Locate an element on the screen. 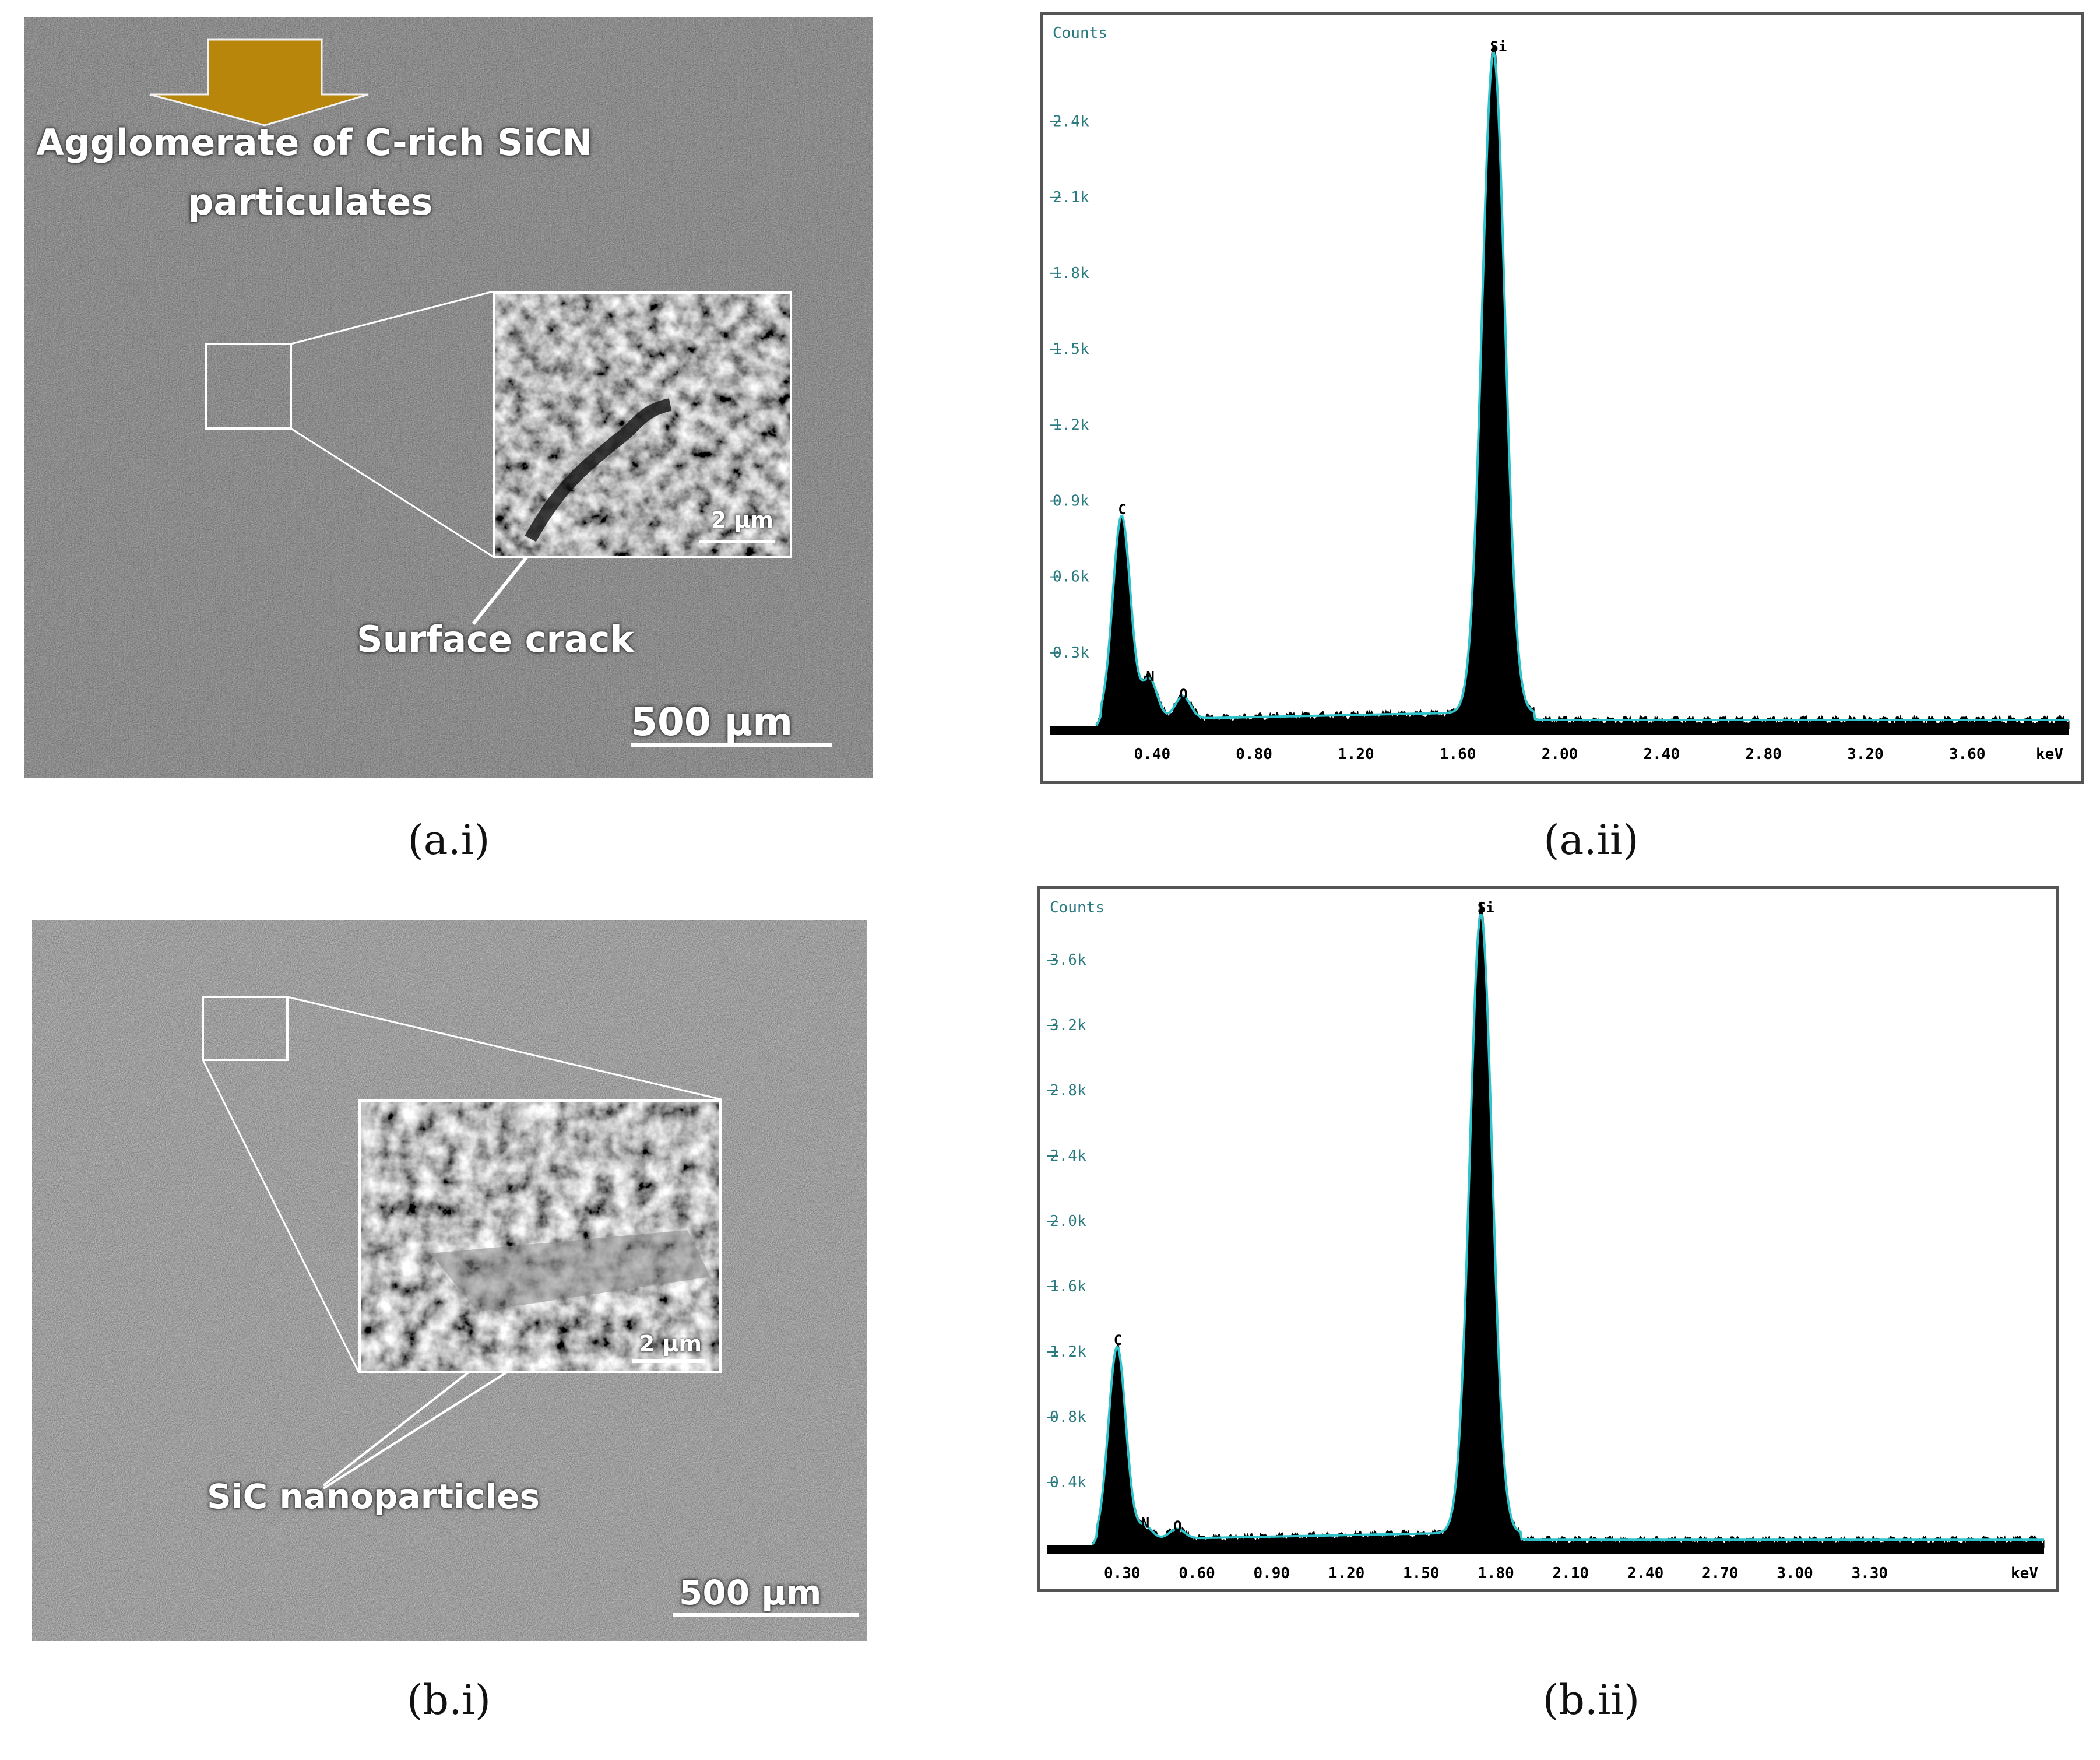  caption-a-i: (a.i) is located at coordinates (448, 840).